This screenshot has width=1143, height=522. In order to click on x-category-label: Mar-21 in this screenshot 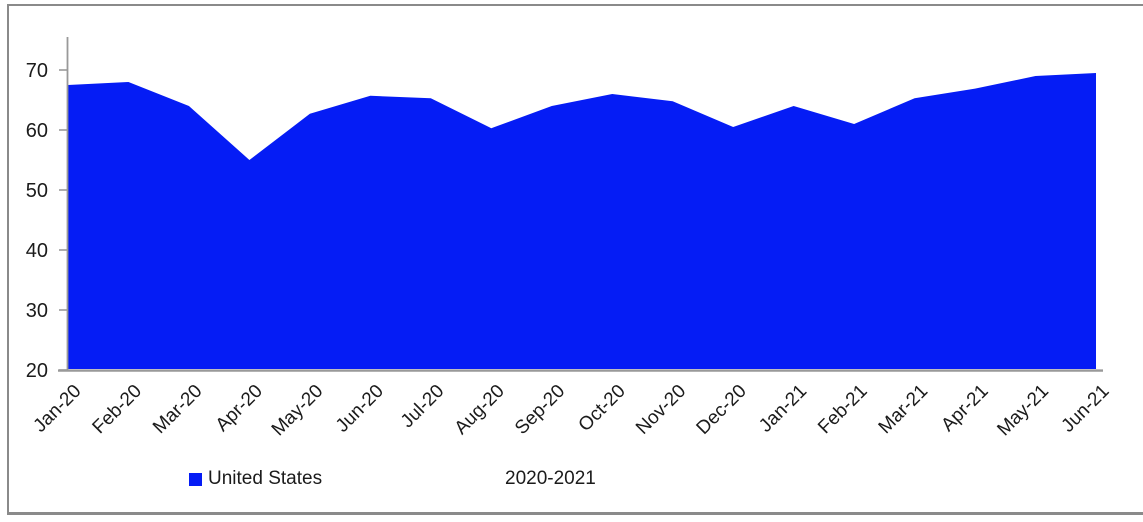, I will do `click(903, 409)`.